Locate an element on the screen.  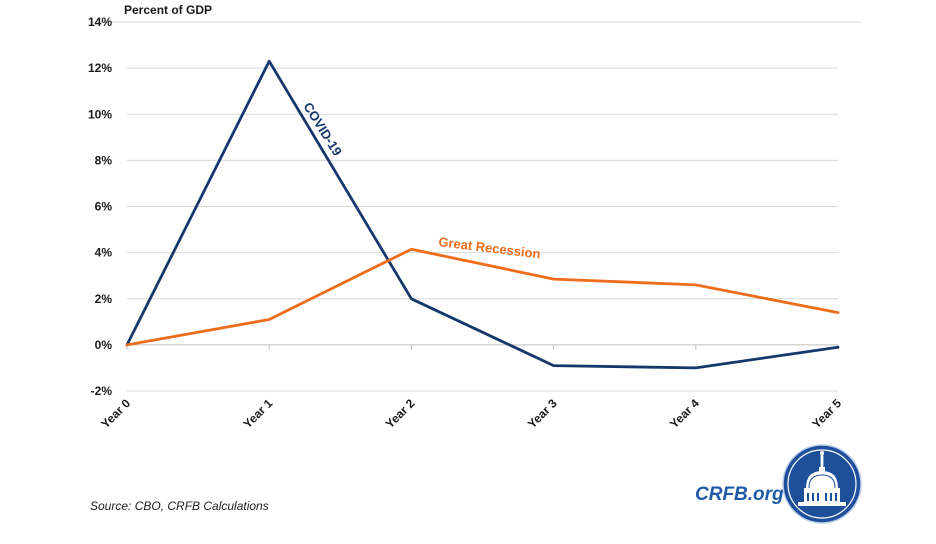
y-axis: -2% 0% 2% 4% 6% 8% 10% 12% 14% is located at coordinates (100, 206).